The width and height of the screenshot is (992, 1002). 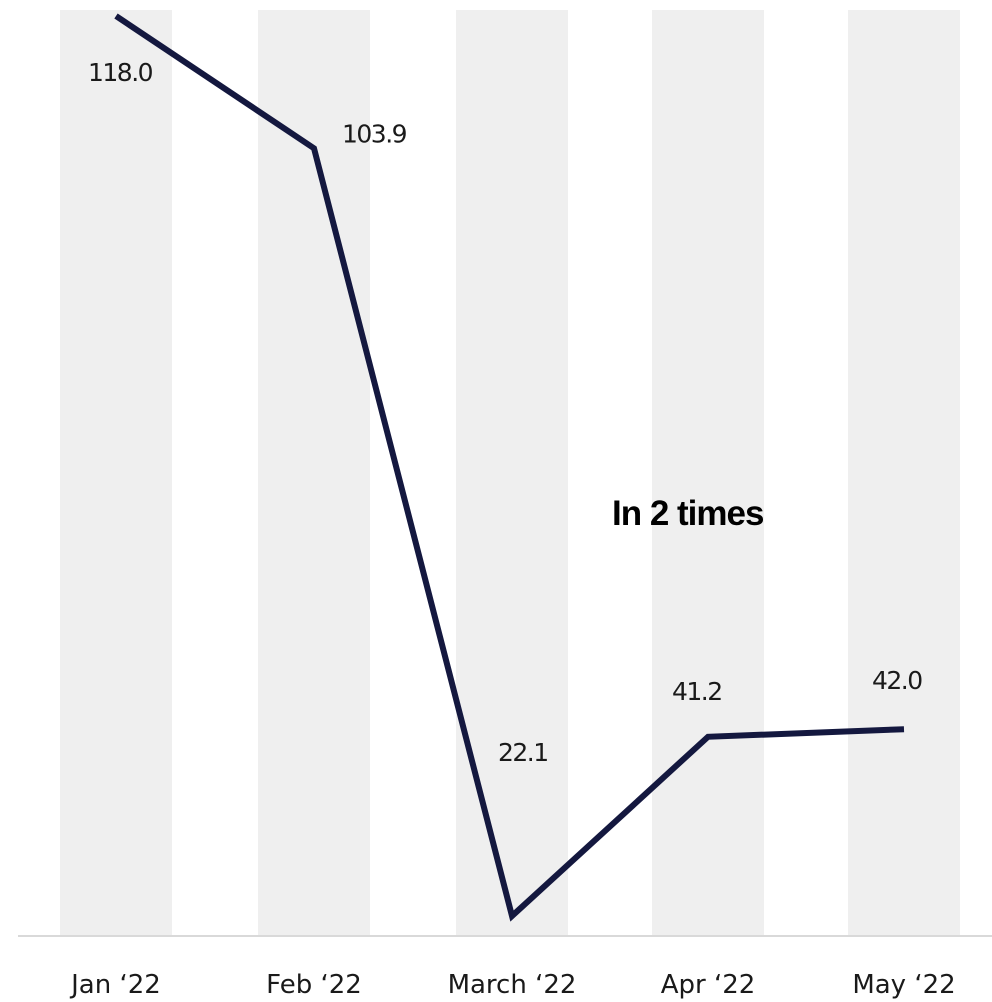 I want to click on x-tick-label: May ‘22, so click(x=903, y=985).